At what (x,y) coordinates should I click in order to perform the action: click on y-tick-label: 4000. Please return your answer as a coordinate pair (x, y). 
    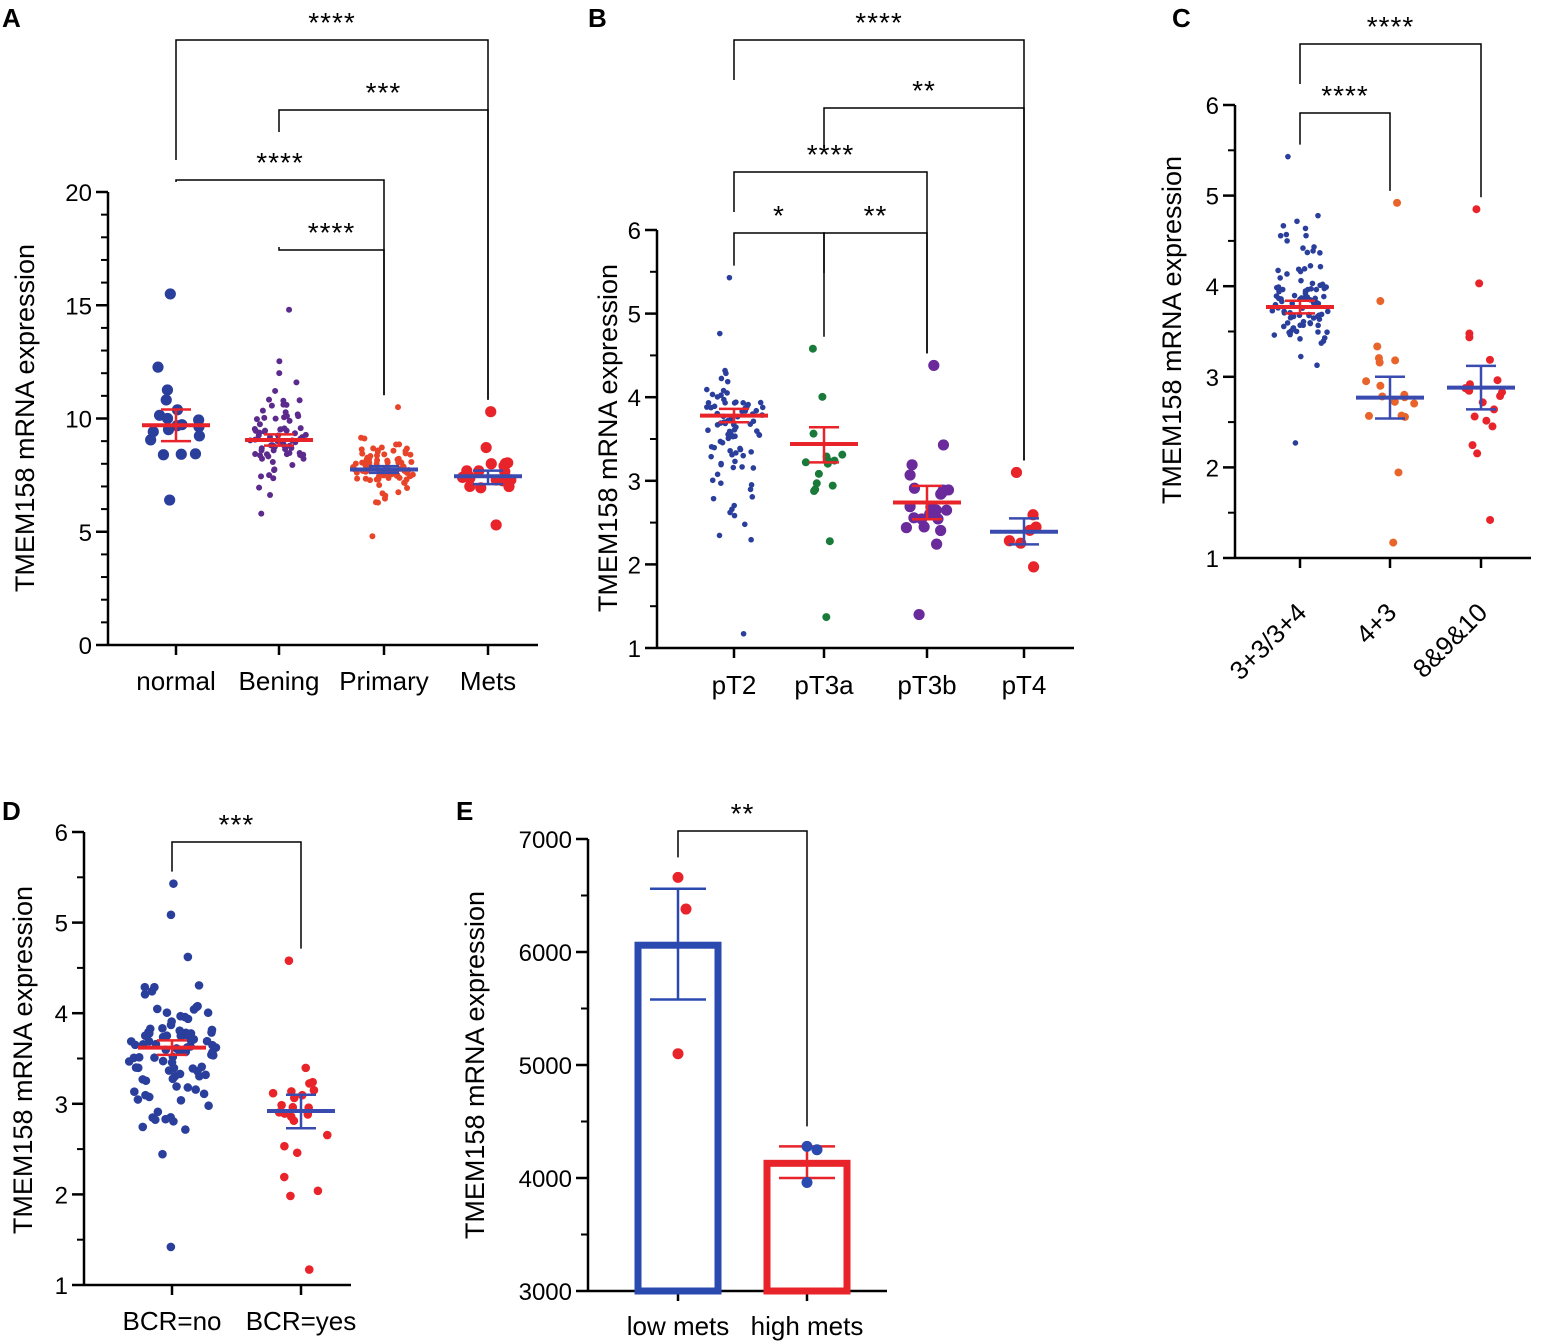
    Looking at the image, I should click on (545, 1179).